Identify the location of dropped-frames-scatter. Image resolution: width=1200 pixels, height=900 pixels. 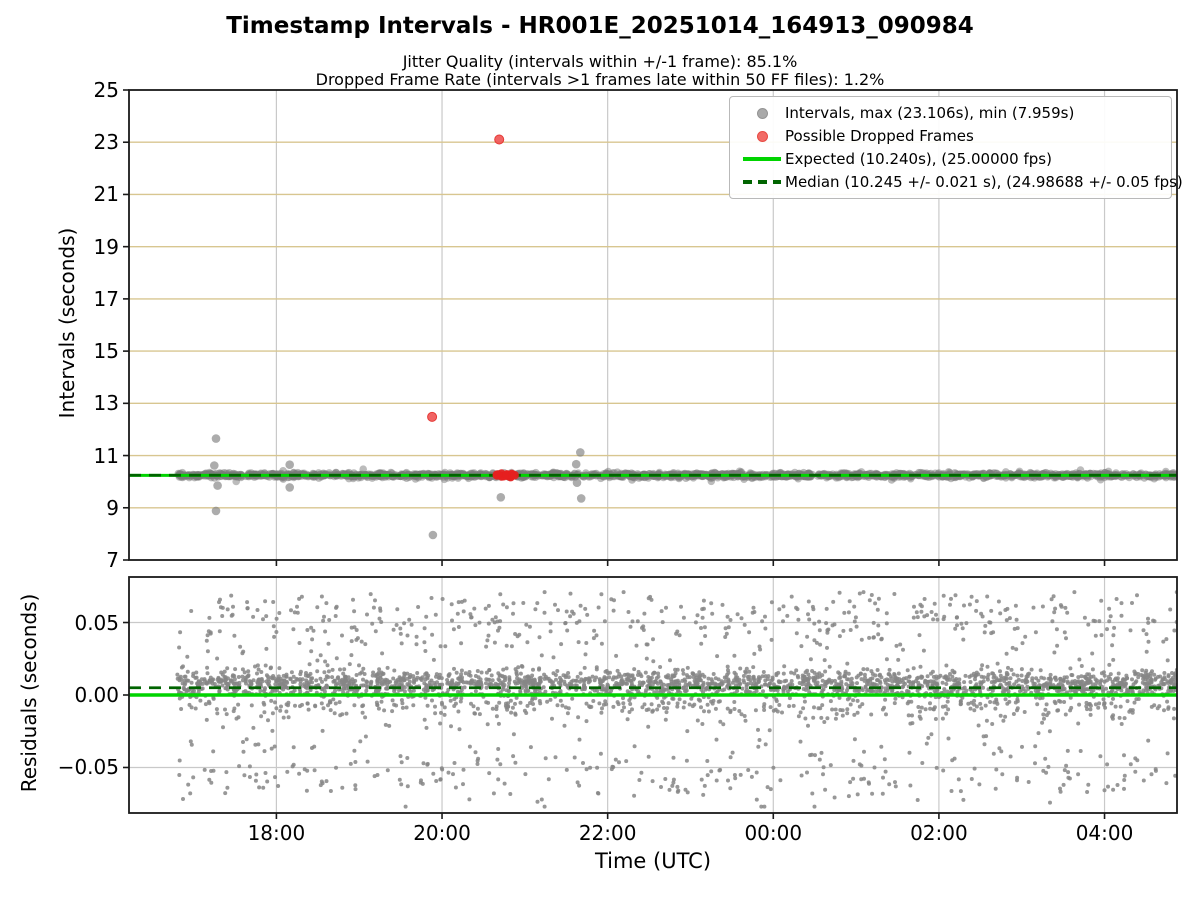
(466, 278).